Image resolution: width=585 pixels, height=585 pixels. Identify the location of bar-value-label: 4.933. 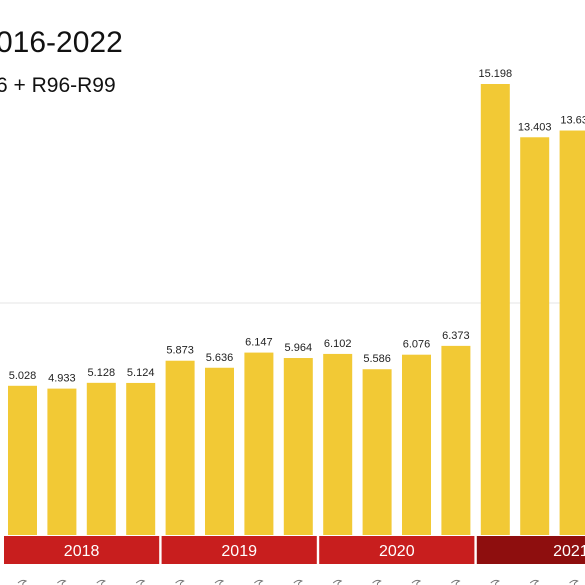
(62, 379).